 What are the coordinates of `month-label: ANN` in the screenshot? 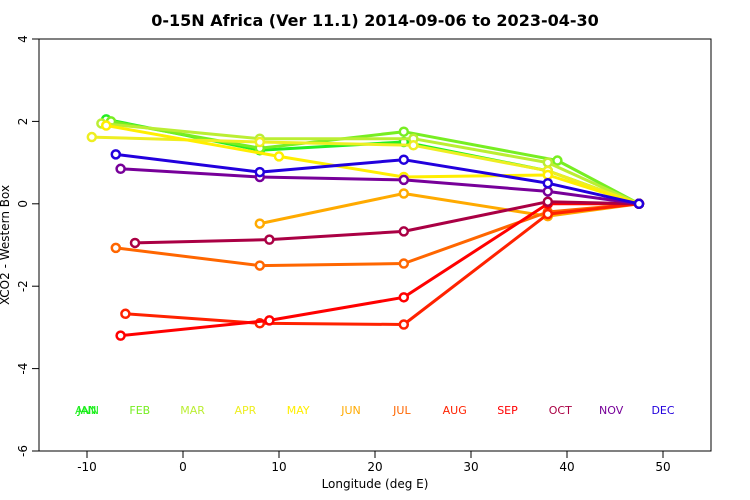 It's located at (87, 410).